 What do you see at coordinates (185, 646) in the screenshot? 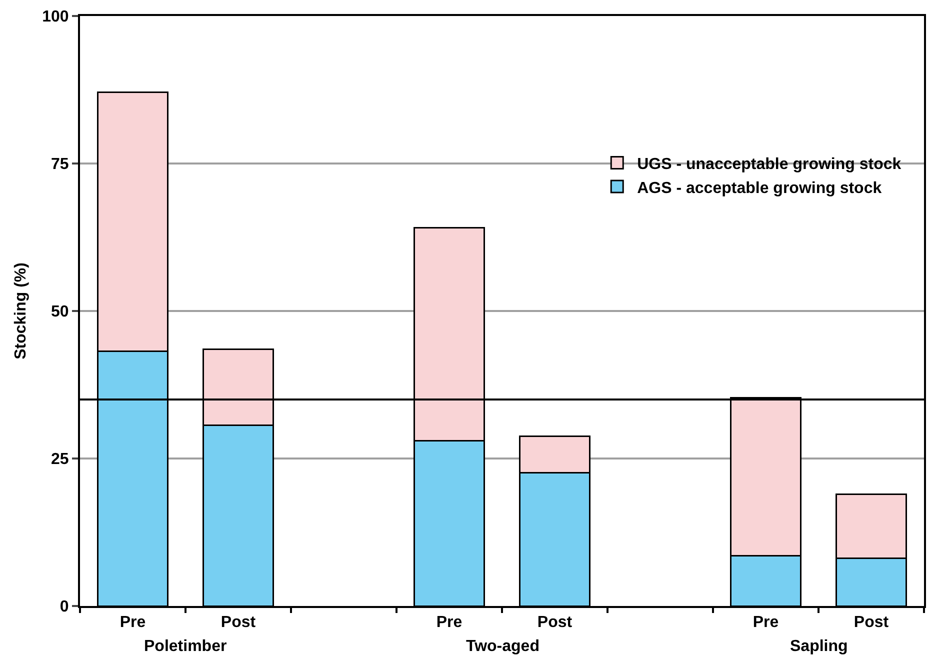
I see `text: Poletimber` at bounding box center [185, 646].